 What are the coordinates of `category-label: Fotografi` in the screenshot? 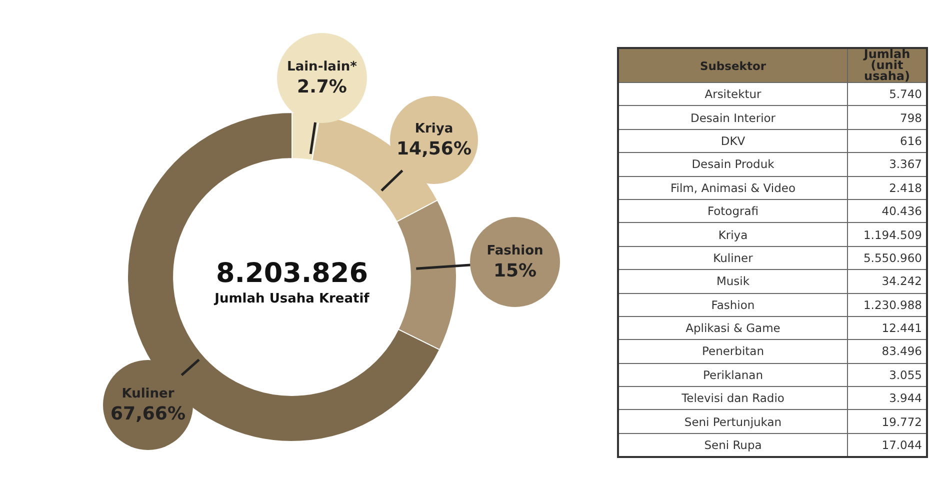 It's located at (733, 211).